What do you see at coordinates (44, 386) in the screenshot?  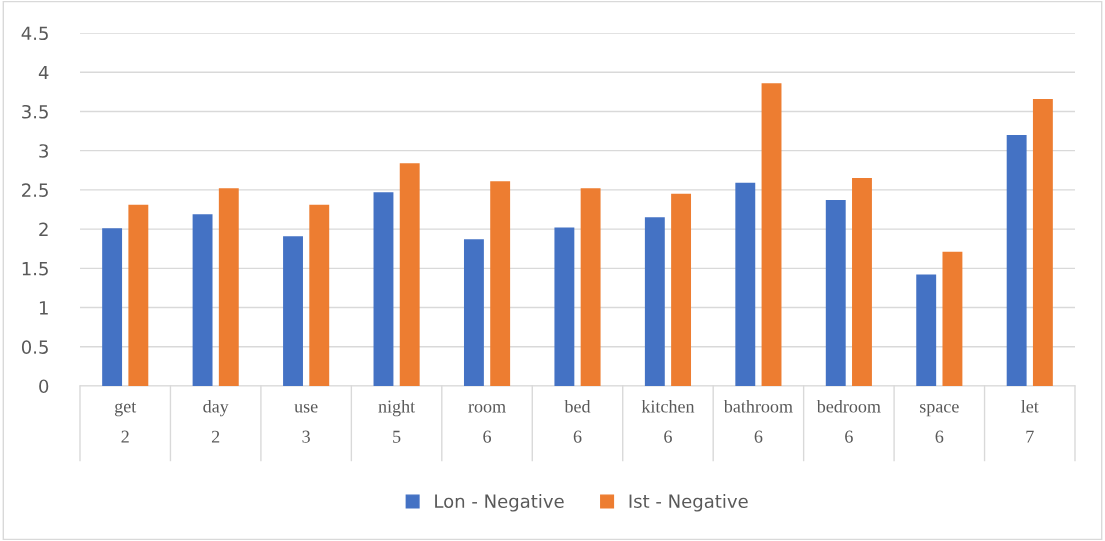 I see `y-tick-label: 0` at bounding box center [44, 386].